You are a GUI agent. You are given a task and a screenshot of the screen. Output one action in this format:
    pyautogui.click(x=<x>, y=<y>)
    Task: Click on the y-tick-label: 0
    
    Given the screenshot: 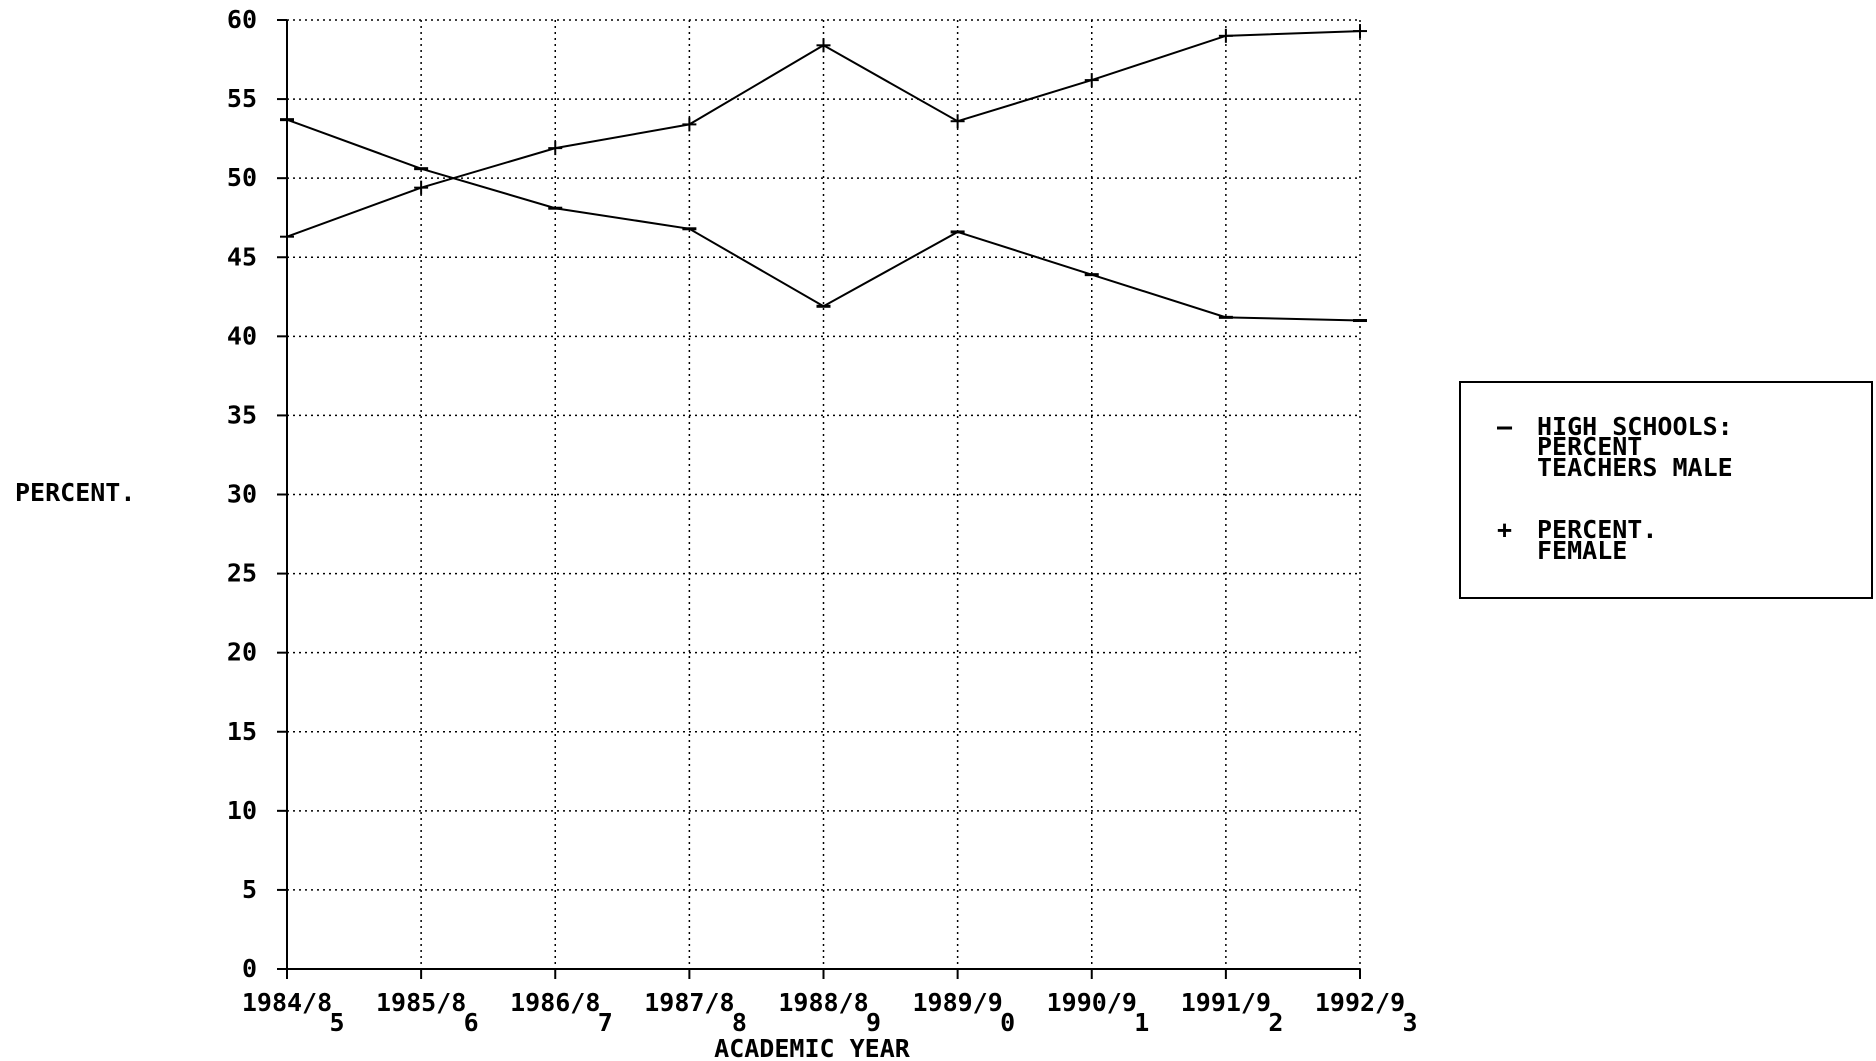 What is the action you would take?
    pyautogui.click(x=249, y=968)
    